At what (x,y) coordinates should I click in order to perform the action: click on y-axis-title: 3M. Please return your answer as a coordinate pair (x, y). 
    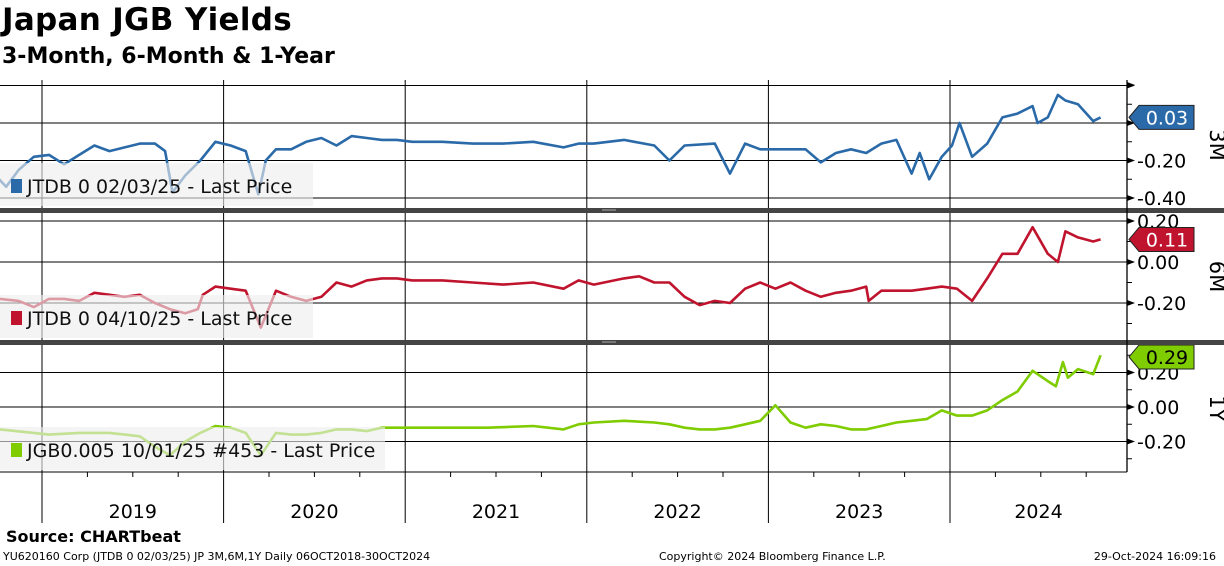
    Looking at the image, I should click on (1214, 144).